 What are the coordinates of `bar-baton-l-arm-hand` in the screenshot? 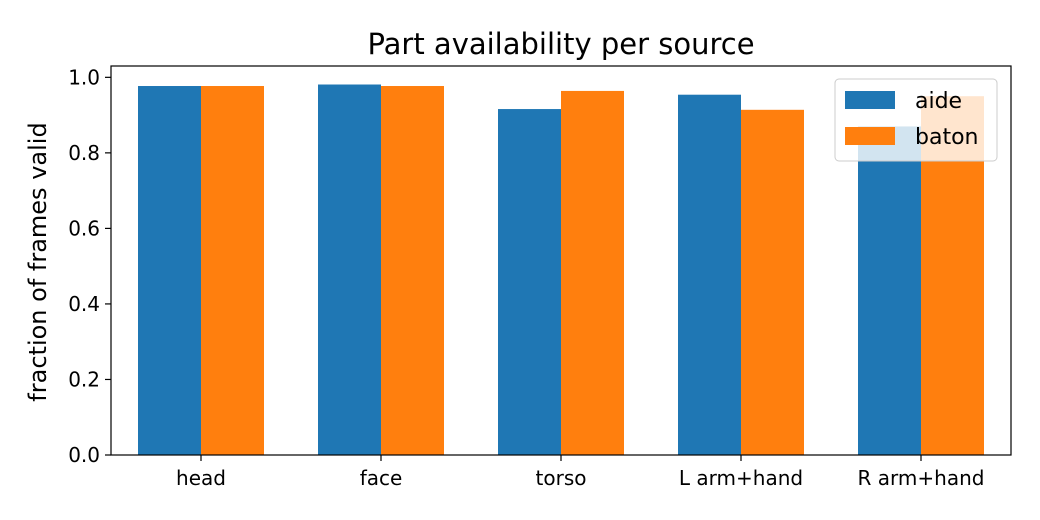 It's located at (772, 282).